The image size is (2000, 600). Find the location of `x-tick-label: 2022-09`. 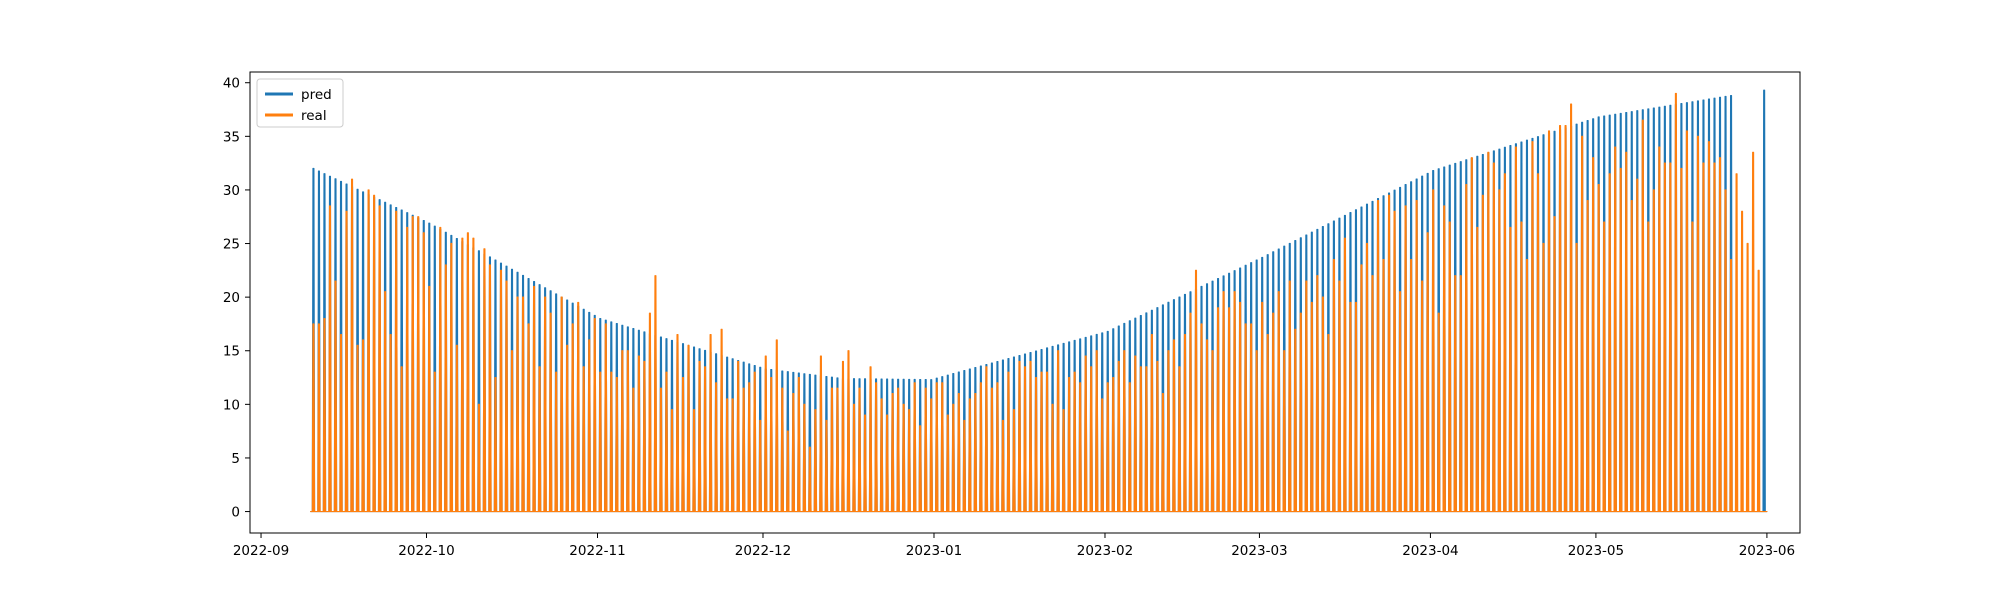

x-tick-label: 2022-09 is located at coordinates (261, 551).